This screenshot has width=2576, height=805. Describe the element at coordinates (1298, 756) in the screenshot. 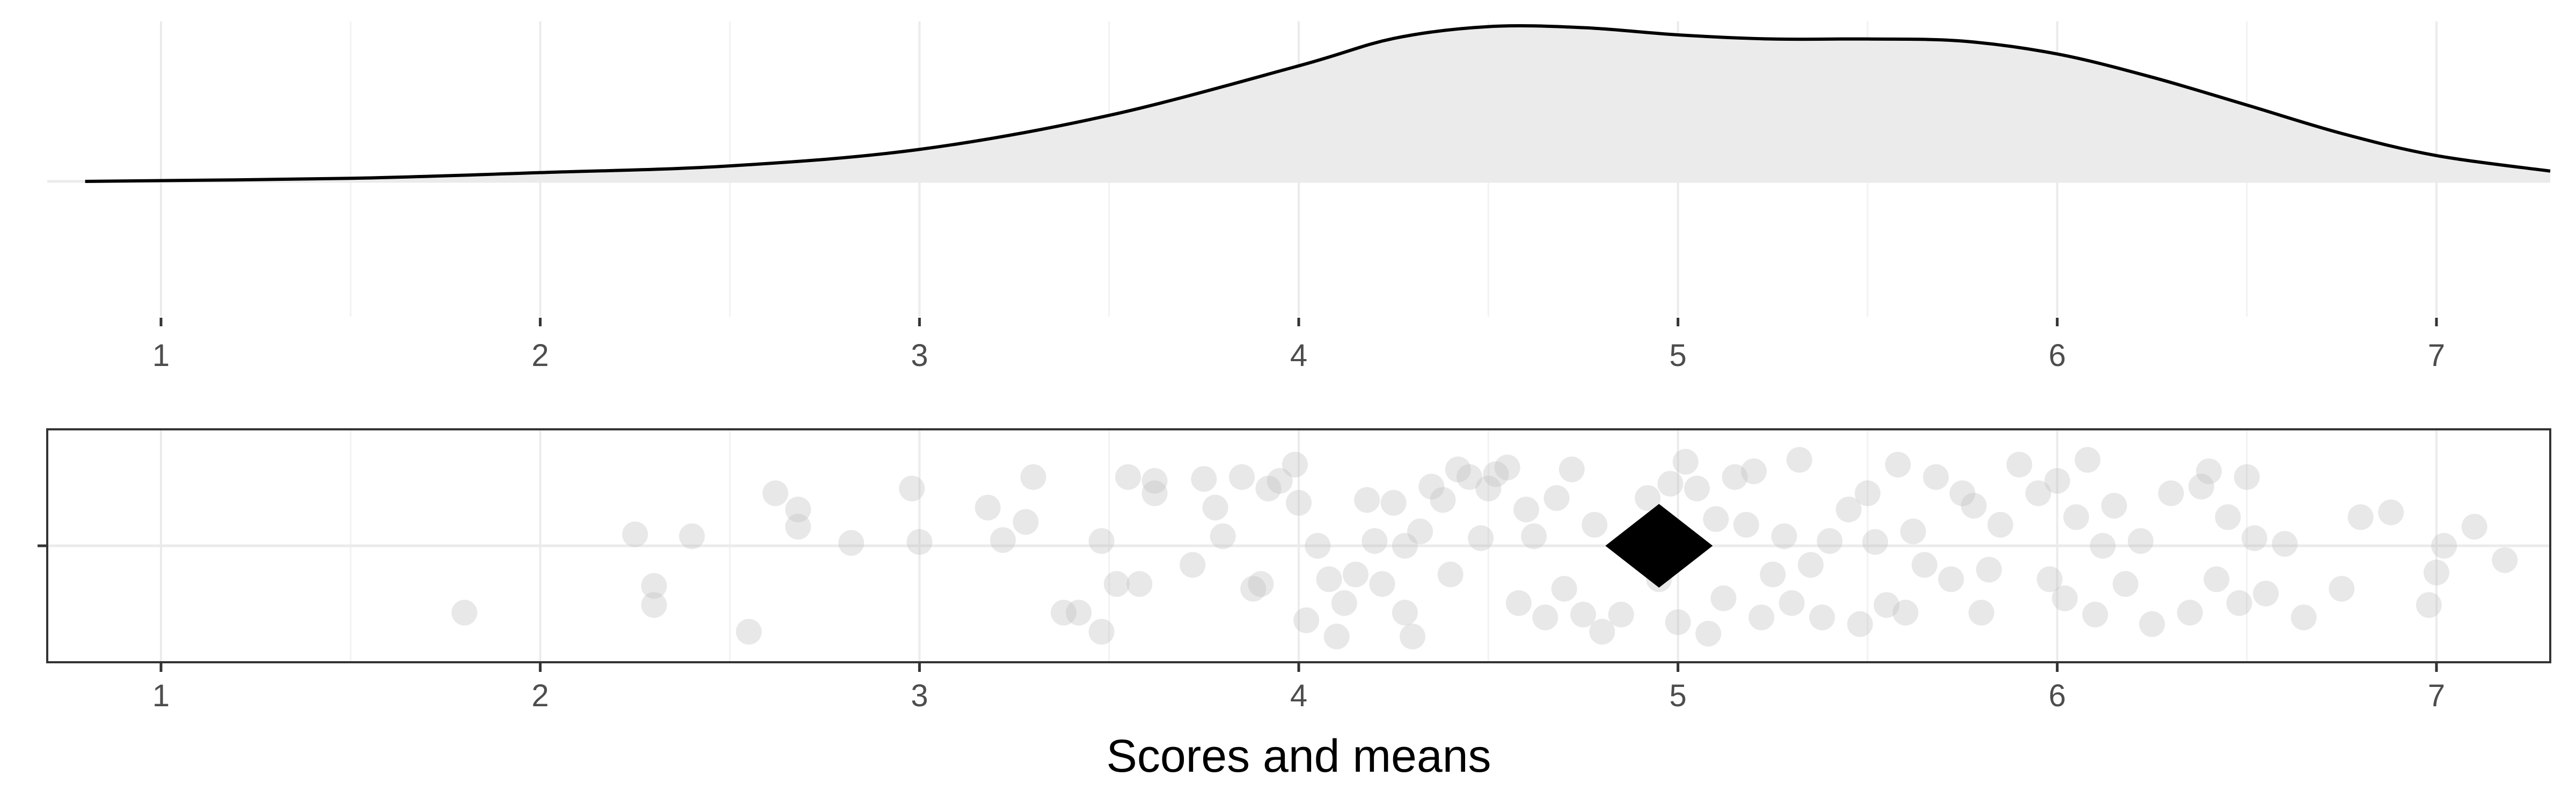

I see `x-axis-title: Scores and means` at that location.